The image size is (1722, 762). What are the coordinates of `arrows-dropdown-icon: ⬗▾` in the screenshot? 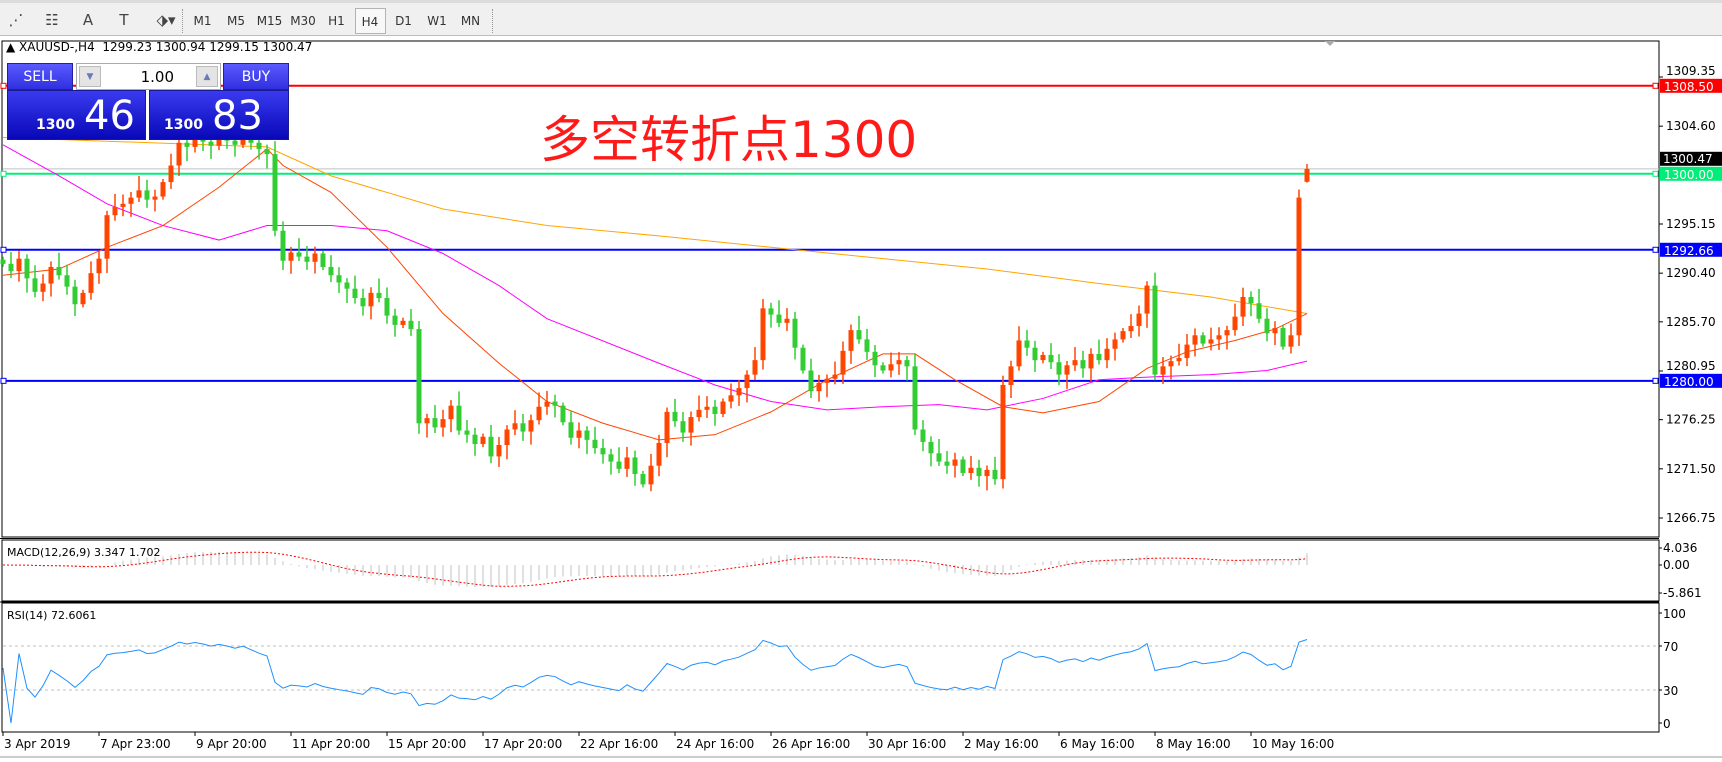 It's located at (166, 20).